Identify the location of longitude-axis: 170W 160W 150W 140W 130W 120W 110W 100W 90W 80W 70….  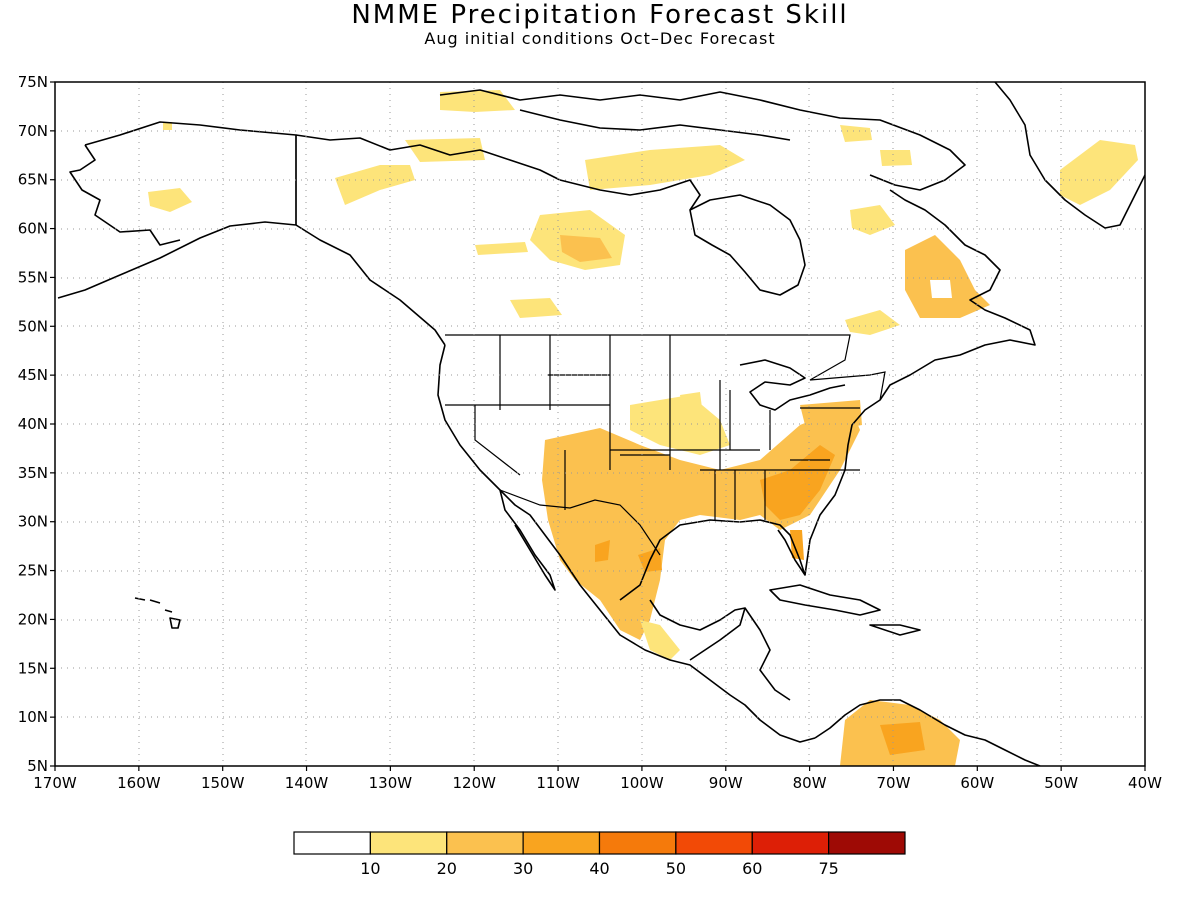
(597, 779).